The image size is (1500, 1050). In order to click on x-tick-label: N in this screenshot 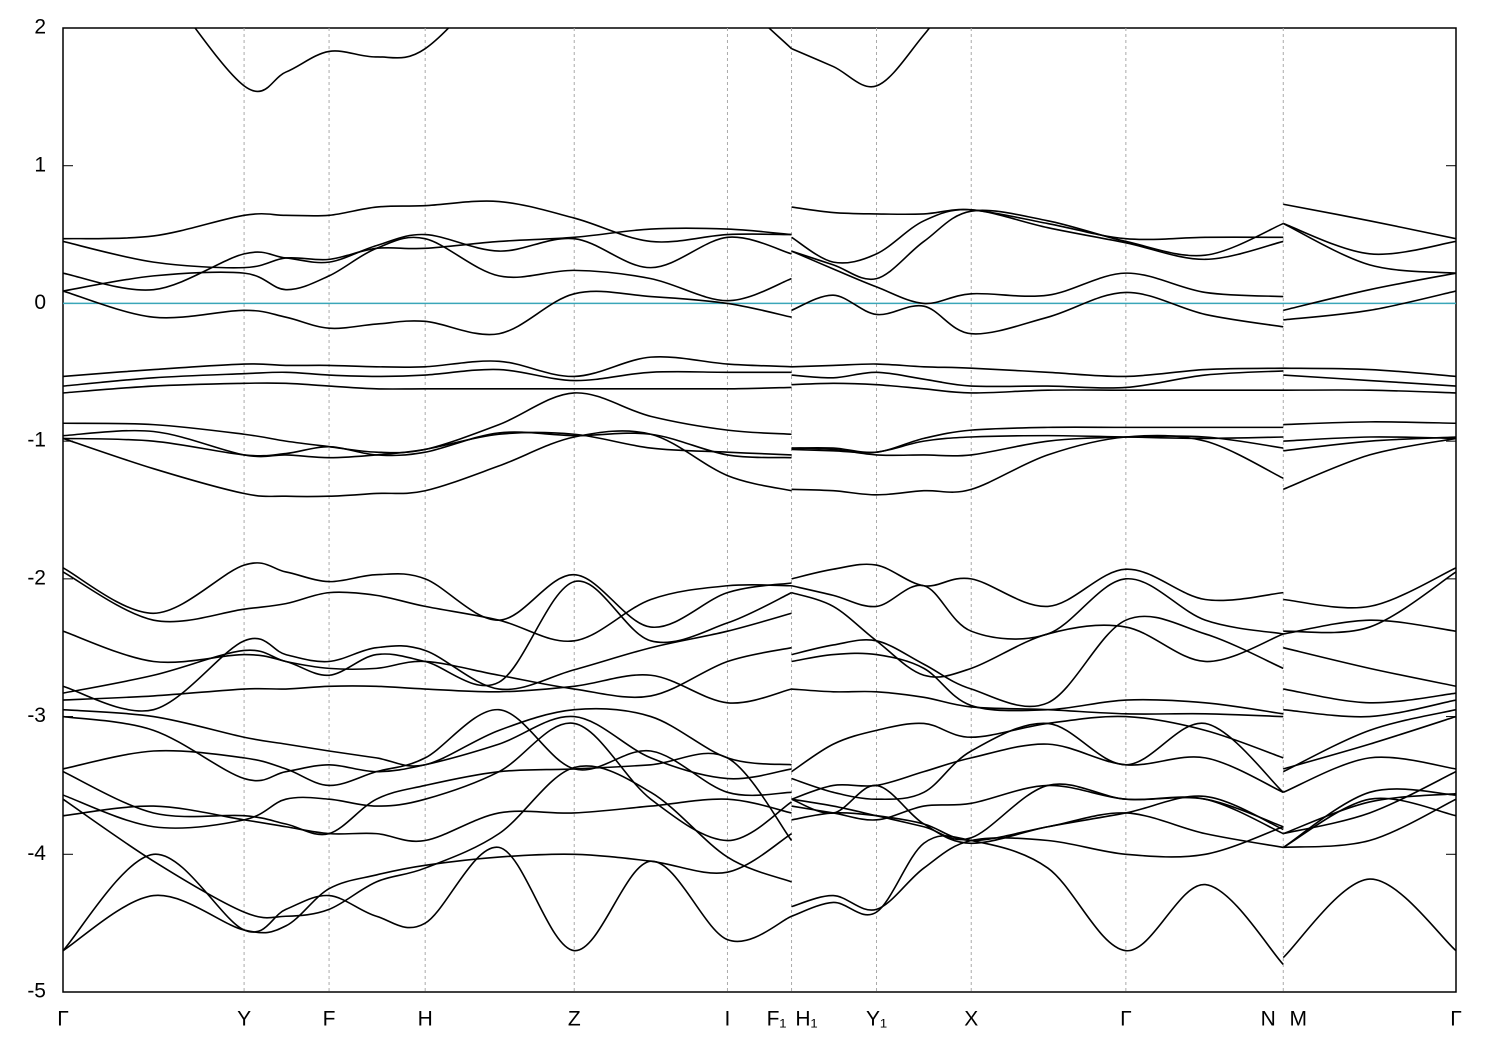, I will do `click(1268, 1019)`.